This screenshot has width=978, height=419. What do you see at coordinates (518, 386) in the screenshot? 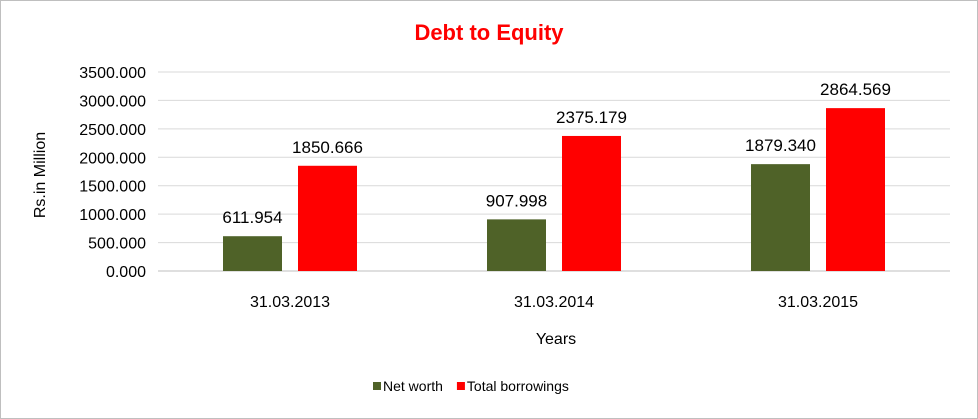
I see `legend-label: Total borrowings` at bounding box center [518, 386].